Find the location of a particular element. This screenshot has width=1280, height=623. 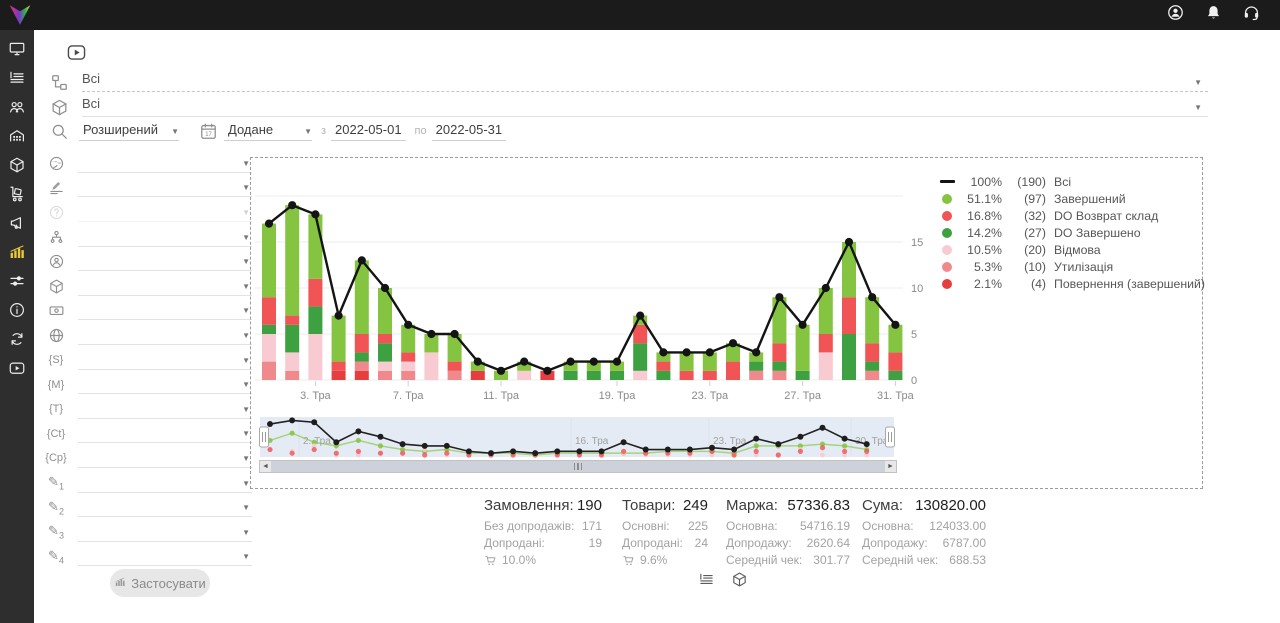

svg-text: 31. Тра is located at coordinates (896, 396).